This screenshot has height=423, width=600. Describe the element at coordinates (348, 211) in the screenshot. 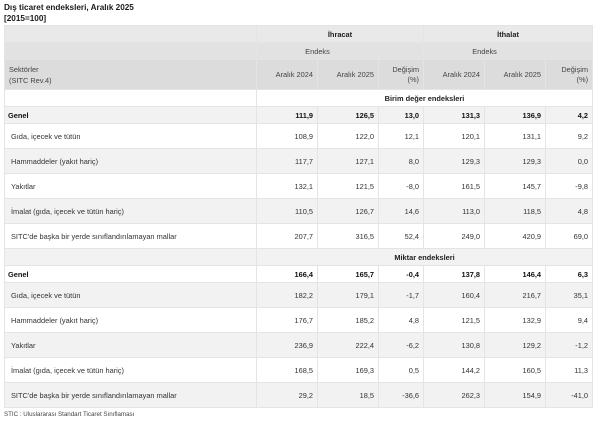

I see `cell: 126,7` at that location.